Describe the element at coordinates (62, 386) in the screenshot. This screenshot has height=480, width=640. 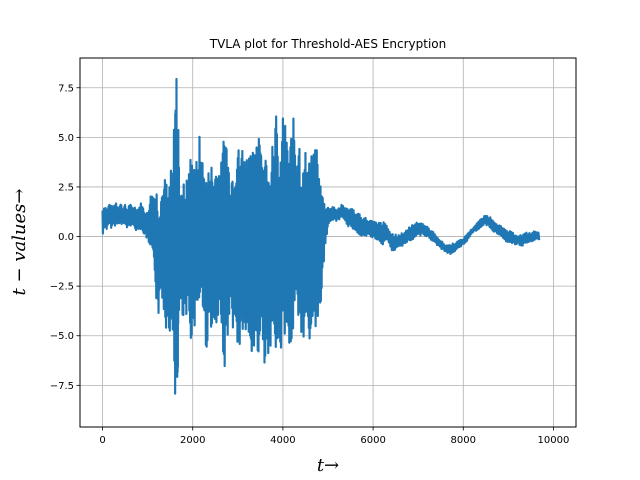
I see `y-tick-label: −7.5` at that location.